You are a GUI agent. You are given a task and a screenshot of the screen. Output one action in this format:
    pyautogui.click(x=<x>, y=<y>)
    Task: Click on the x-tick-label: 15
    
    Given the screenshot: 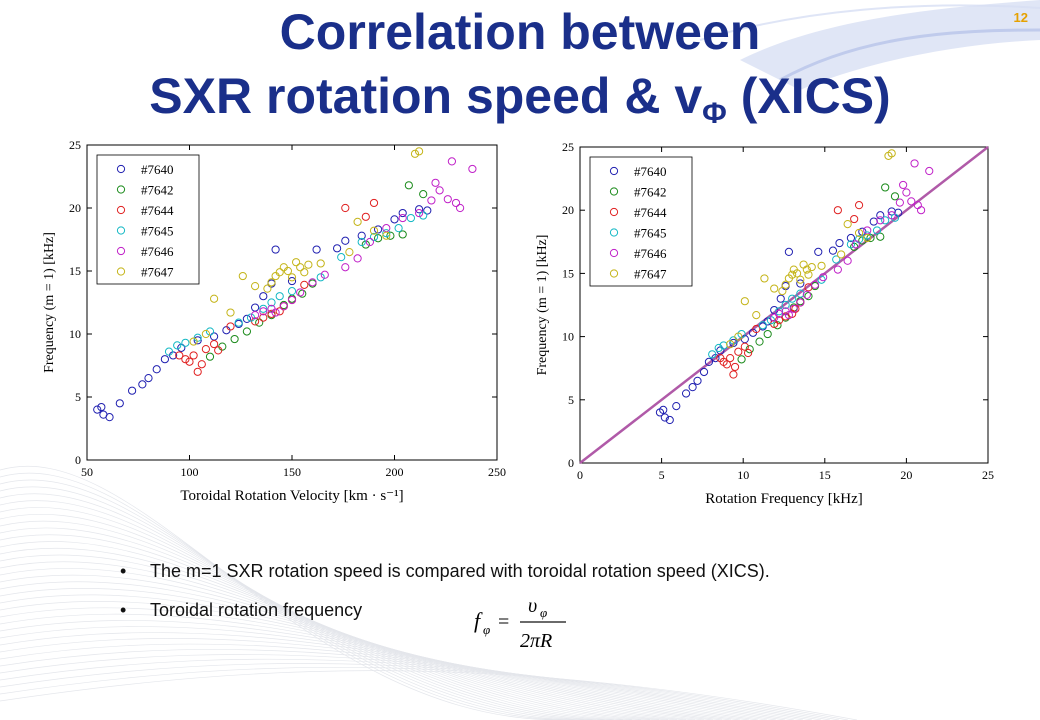 What is the action you would take?
    pyautogui.click(x=825, y=475)
    